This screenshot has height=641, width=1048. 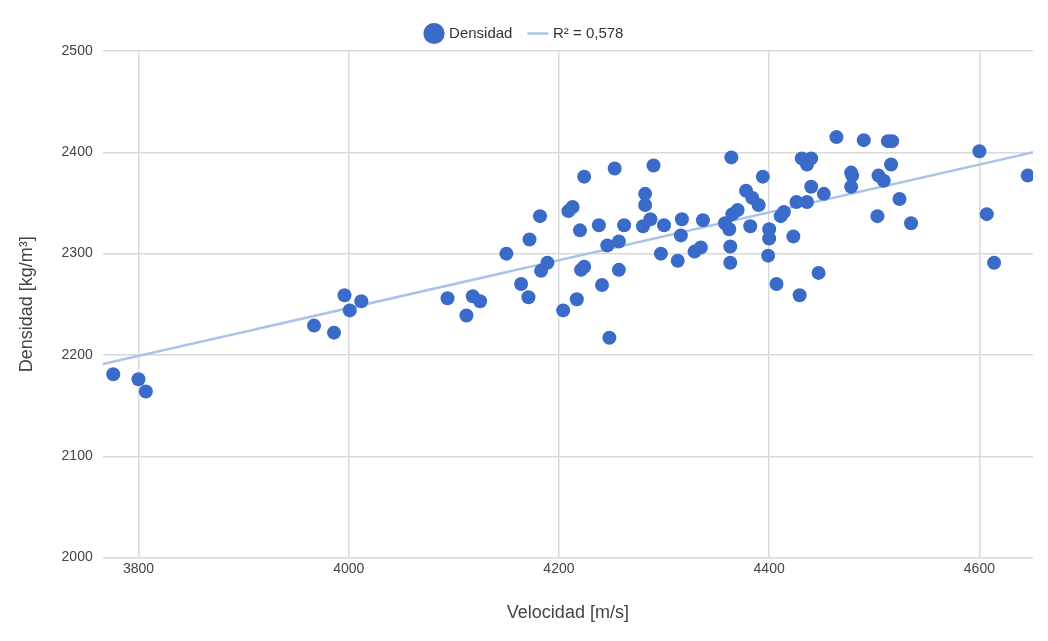 What do you see at coordinates (979, 567) in the screenshot?
I see `x-tick-label: 4600` at bounding box center [979, 567].